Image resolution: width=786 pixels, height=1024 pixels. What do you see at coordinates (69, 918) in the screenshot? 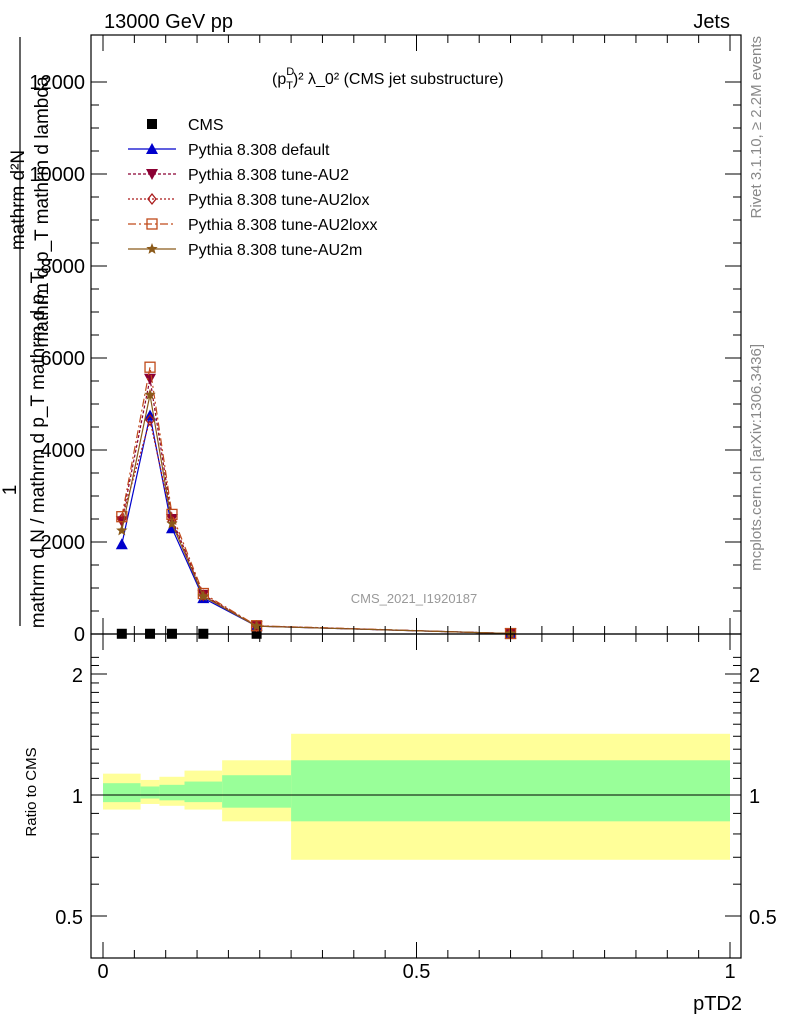
I see `ratio-y-tick-label: 0.5` at bounding box center [69, 918].